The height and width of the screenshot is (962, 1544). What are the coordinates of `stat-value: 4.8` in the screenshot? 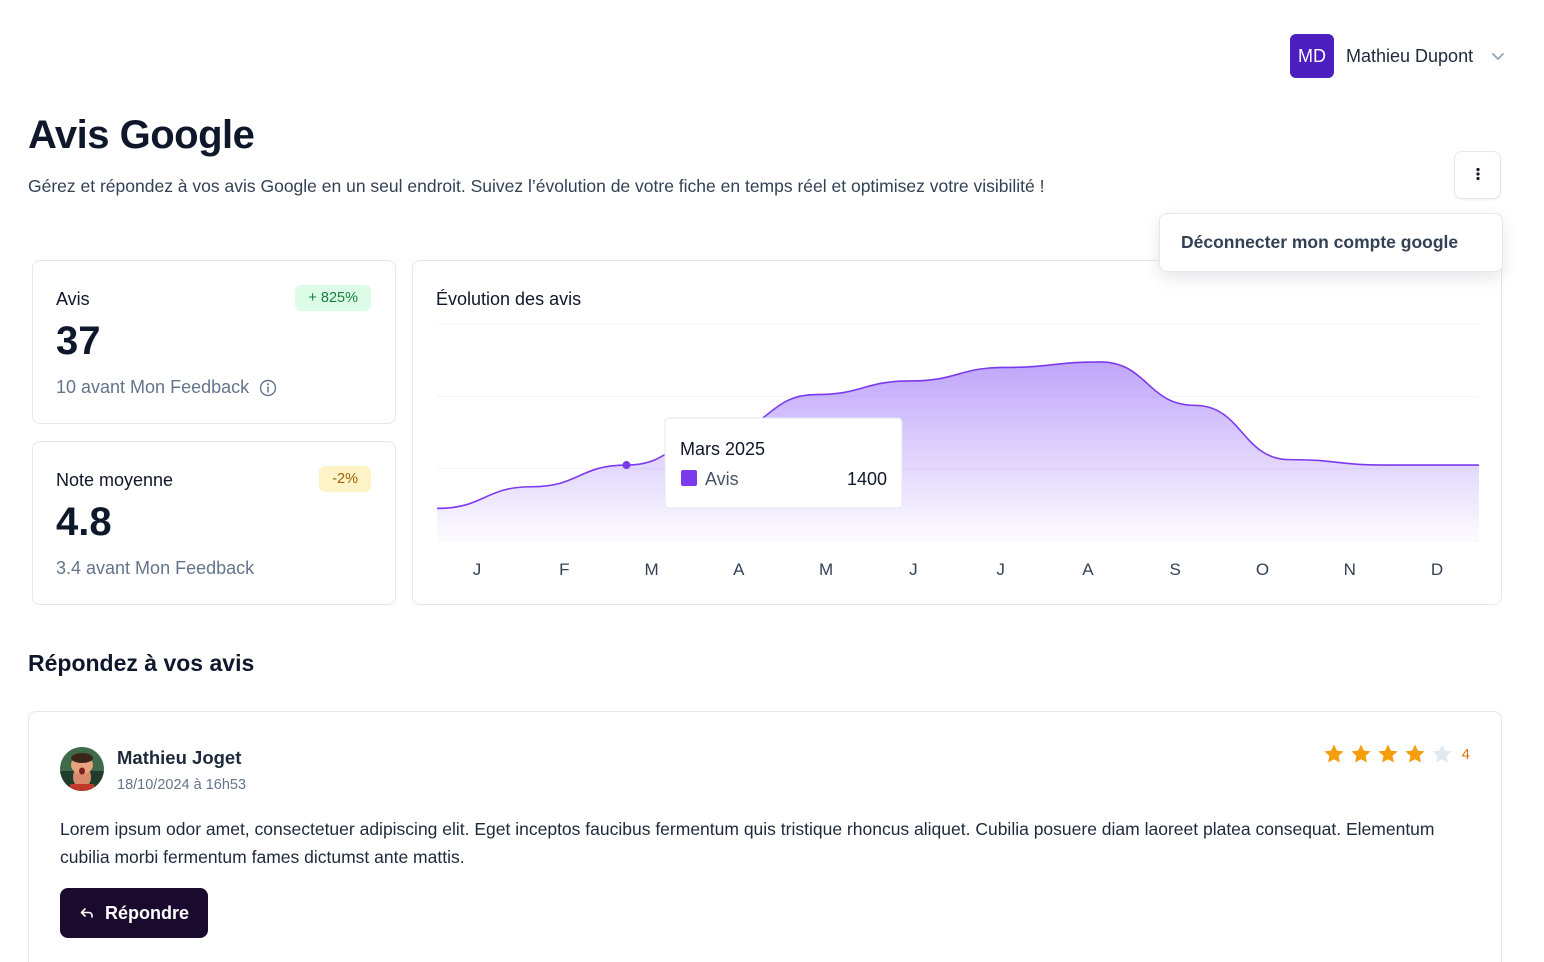 It's located at (84, 522).